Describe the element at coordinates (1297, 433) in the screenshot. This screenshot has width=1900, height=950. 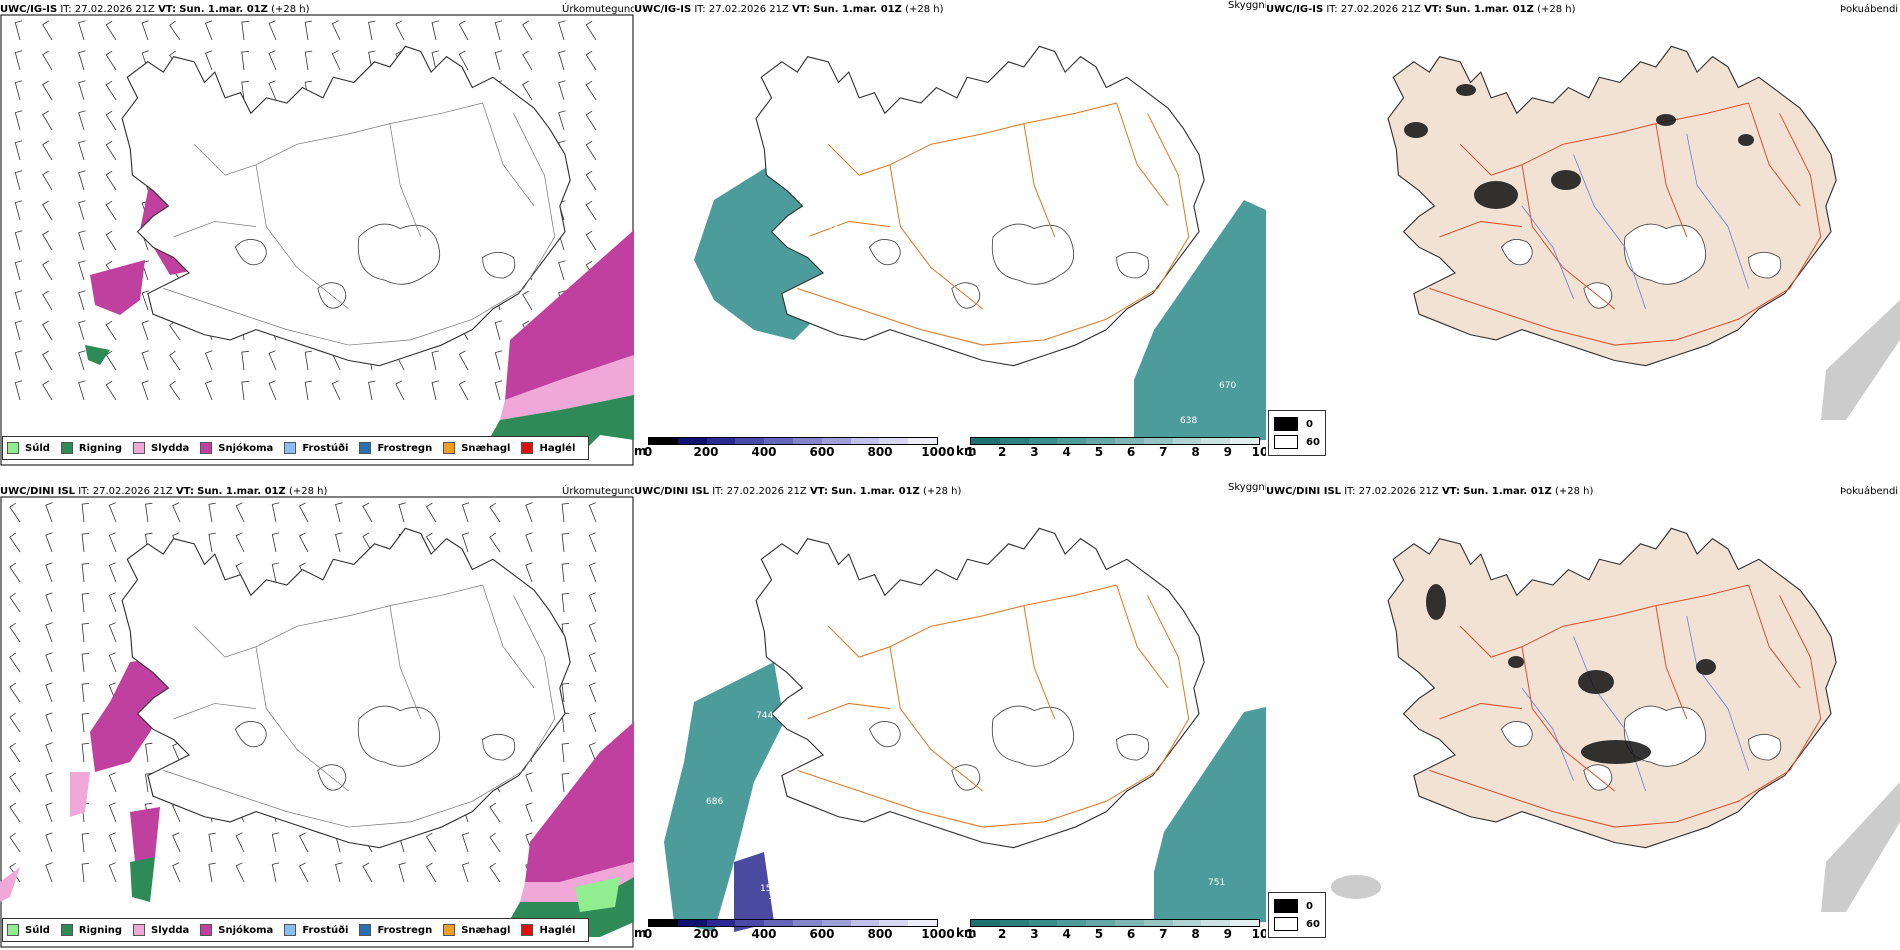
I see `fog-legend: 0 60` at that location.